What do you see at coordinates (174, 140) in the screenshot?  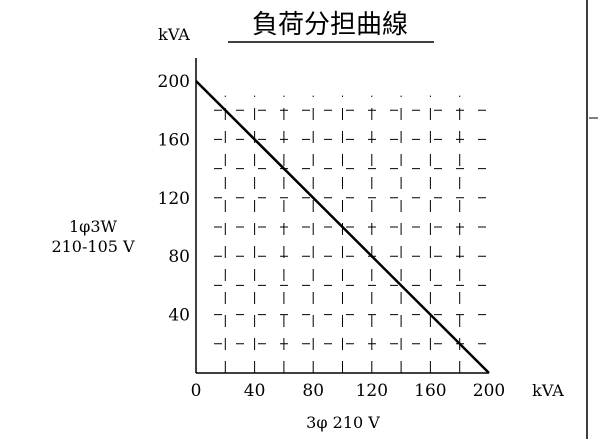 I see `y-tick-label-160: 160` at bounding box center [174, 140].